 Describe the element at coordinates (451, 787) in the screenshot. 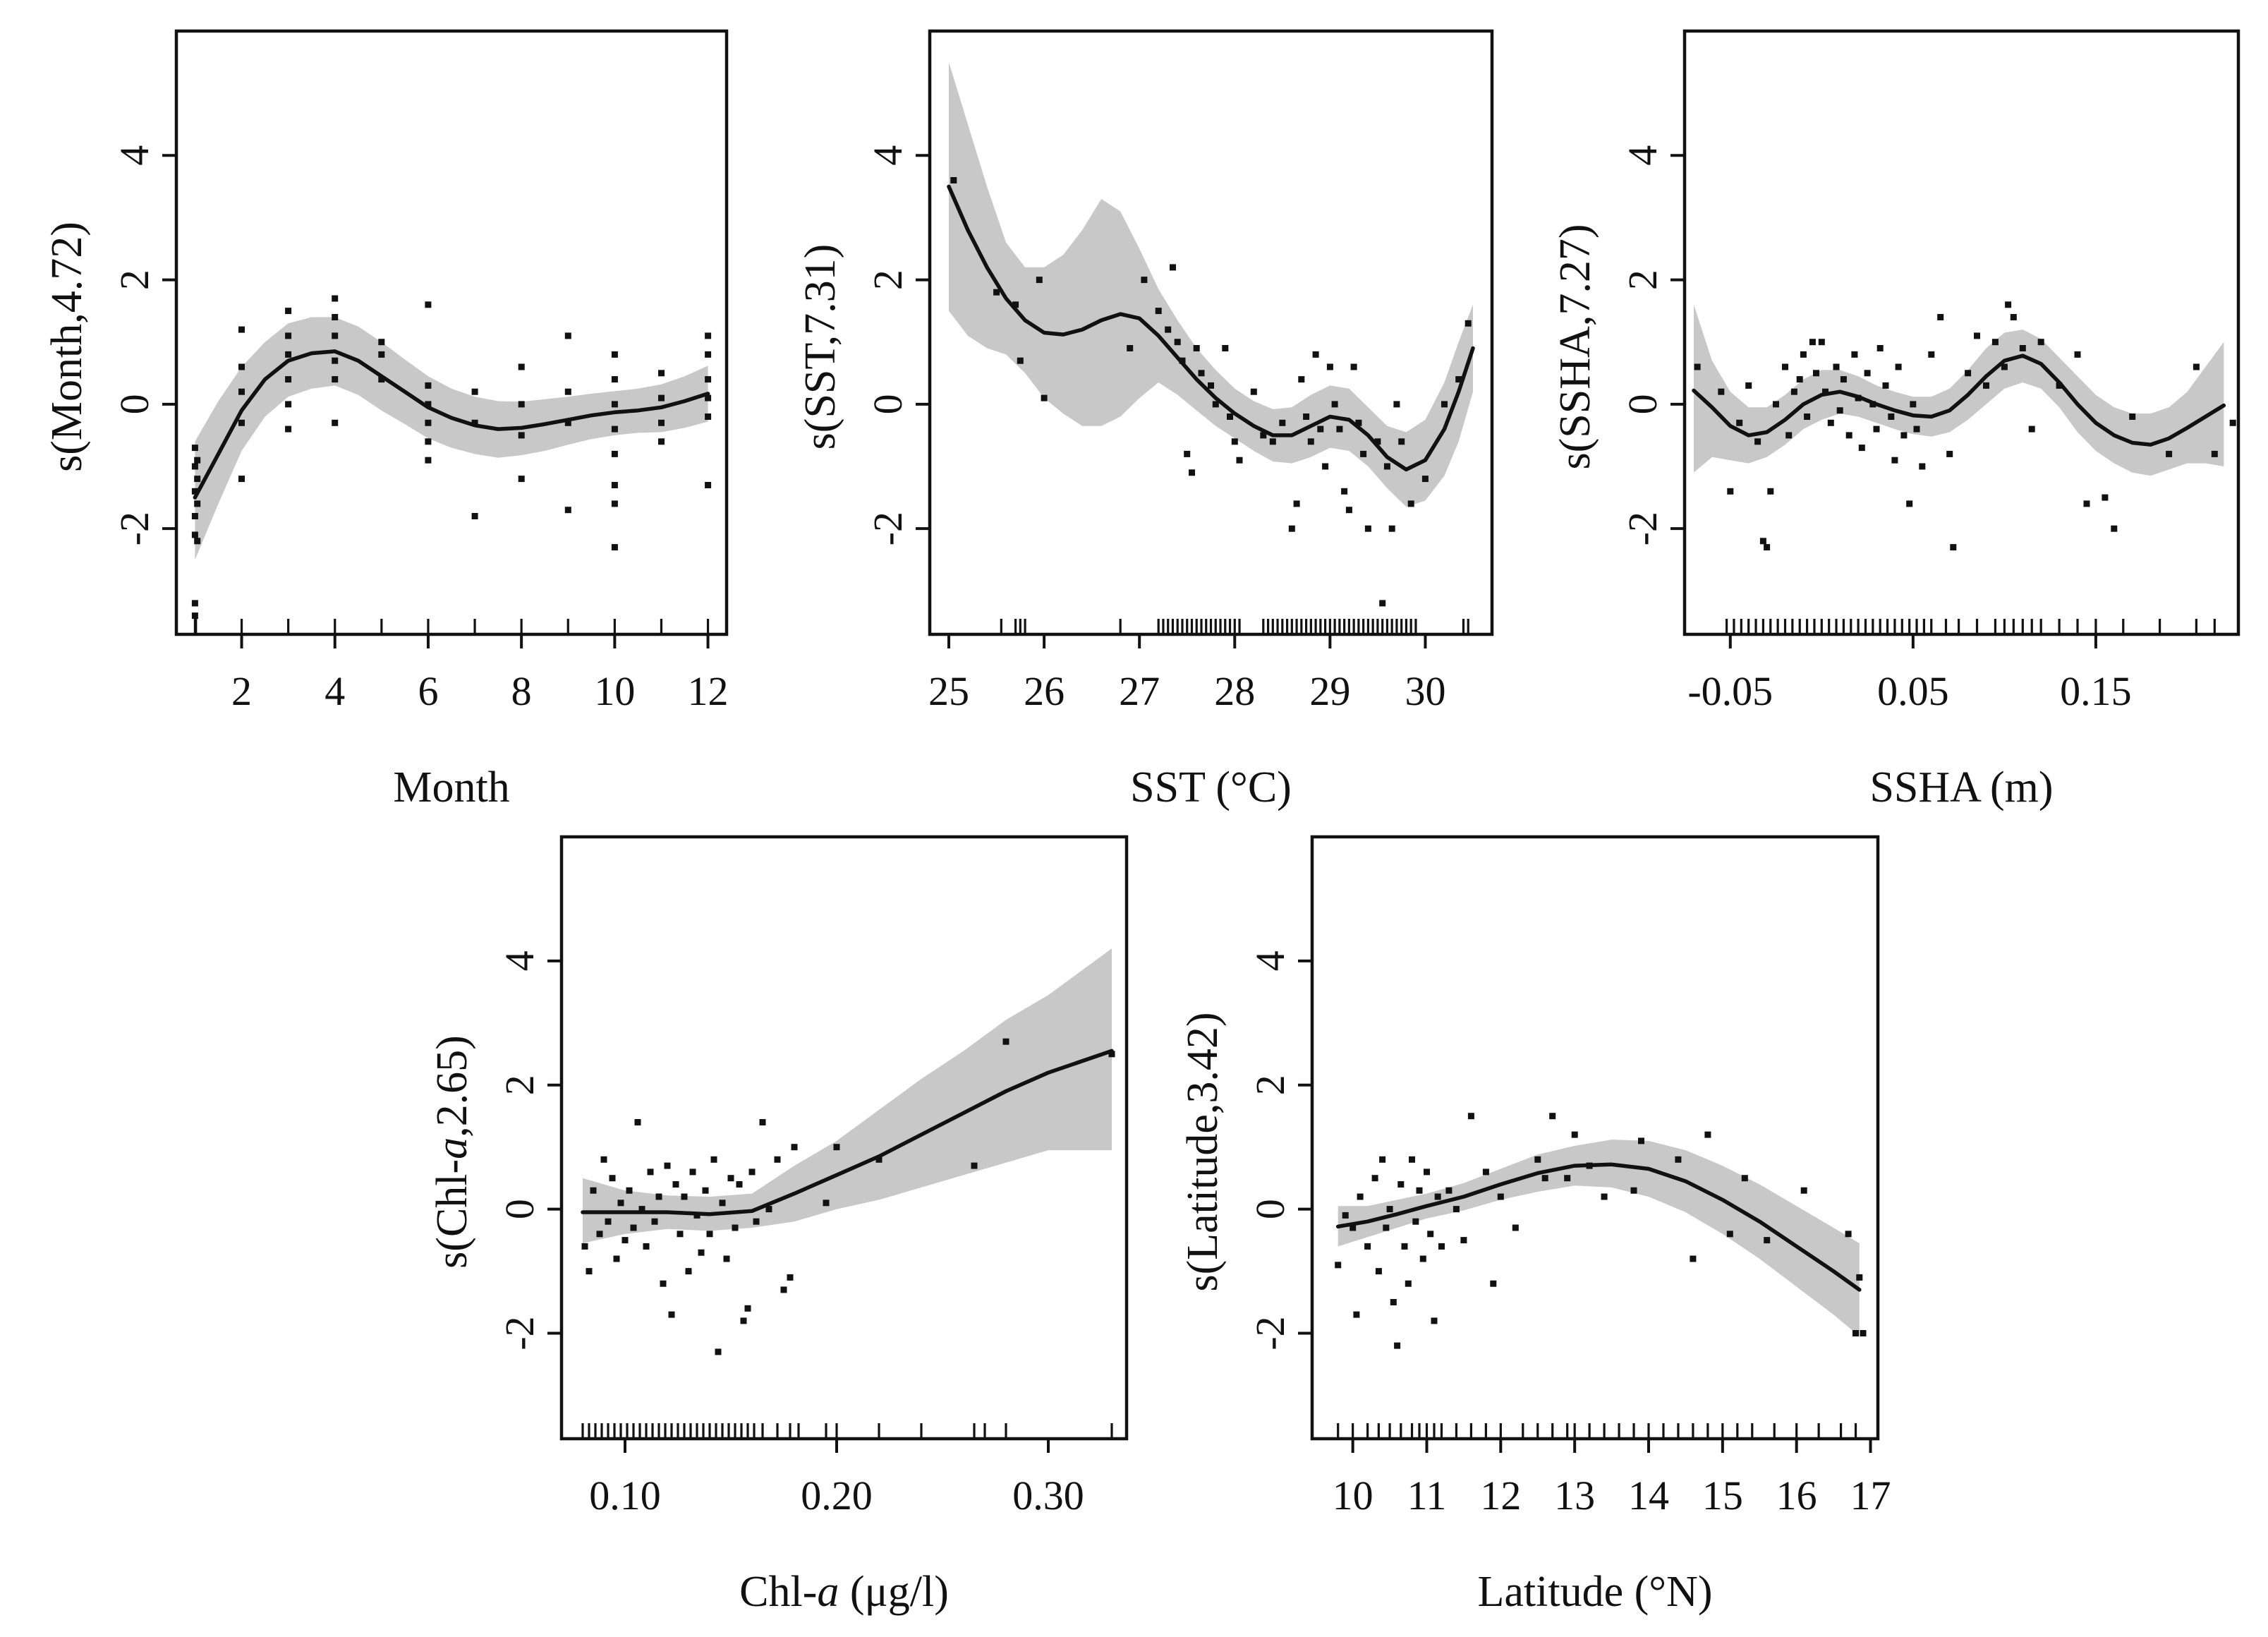

I see `x-axis-title: Month` at that location.